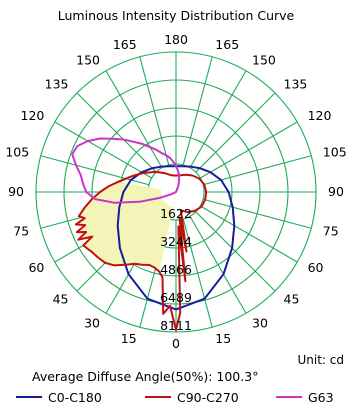 The height and width of the screenshot is (409, 352). What do you see at coordinates (176, 213) in the screenshot?
I see `radial-tick-label: 1622` at bounding box center [176, 213].